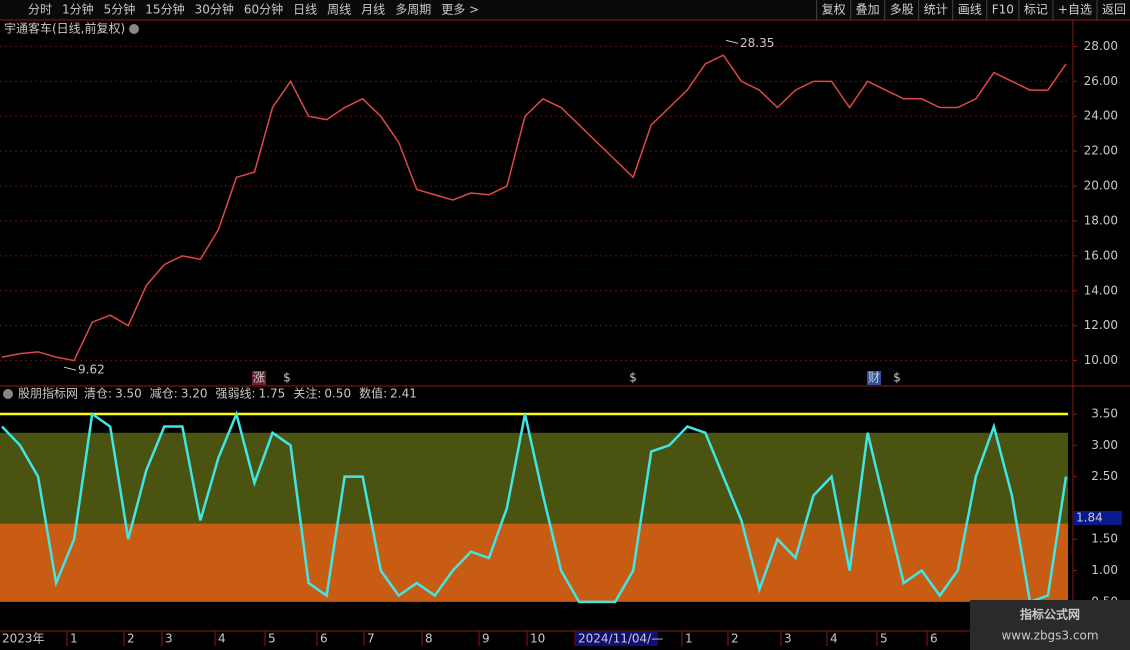  Describe the element at coordinates (1050, 625) in the screenshot. I see `watermark-box` at that location.